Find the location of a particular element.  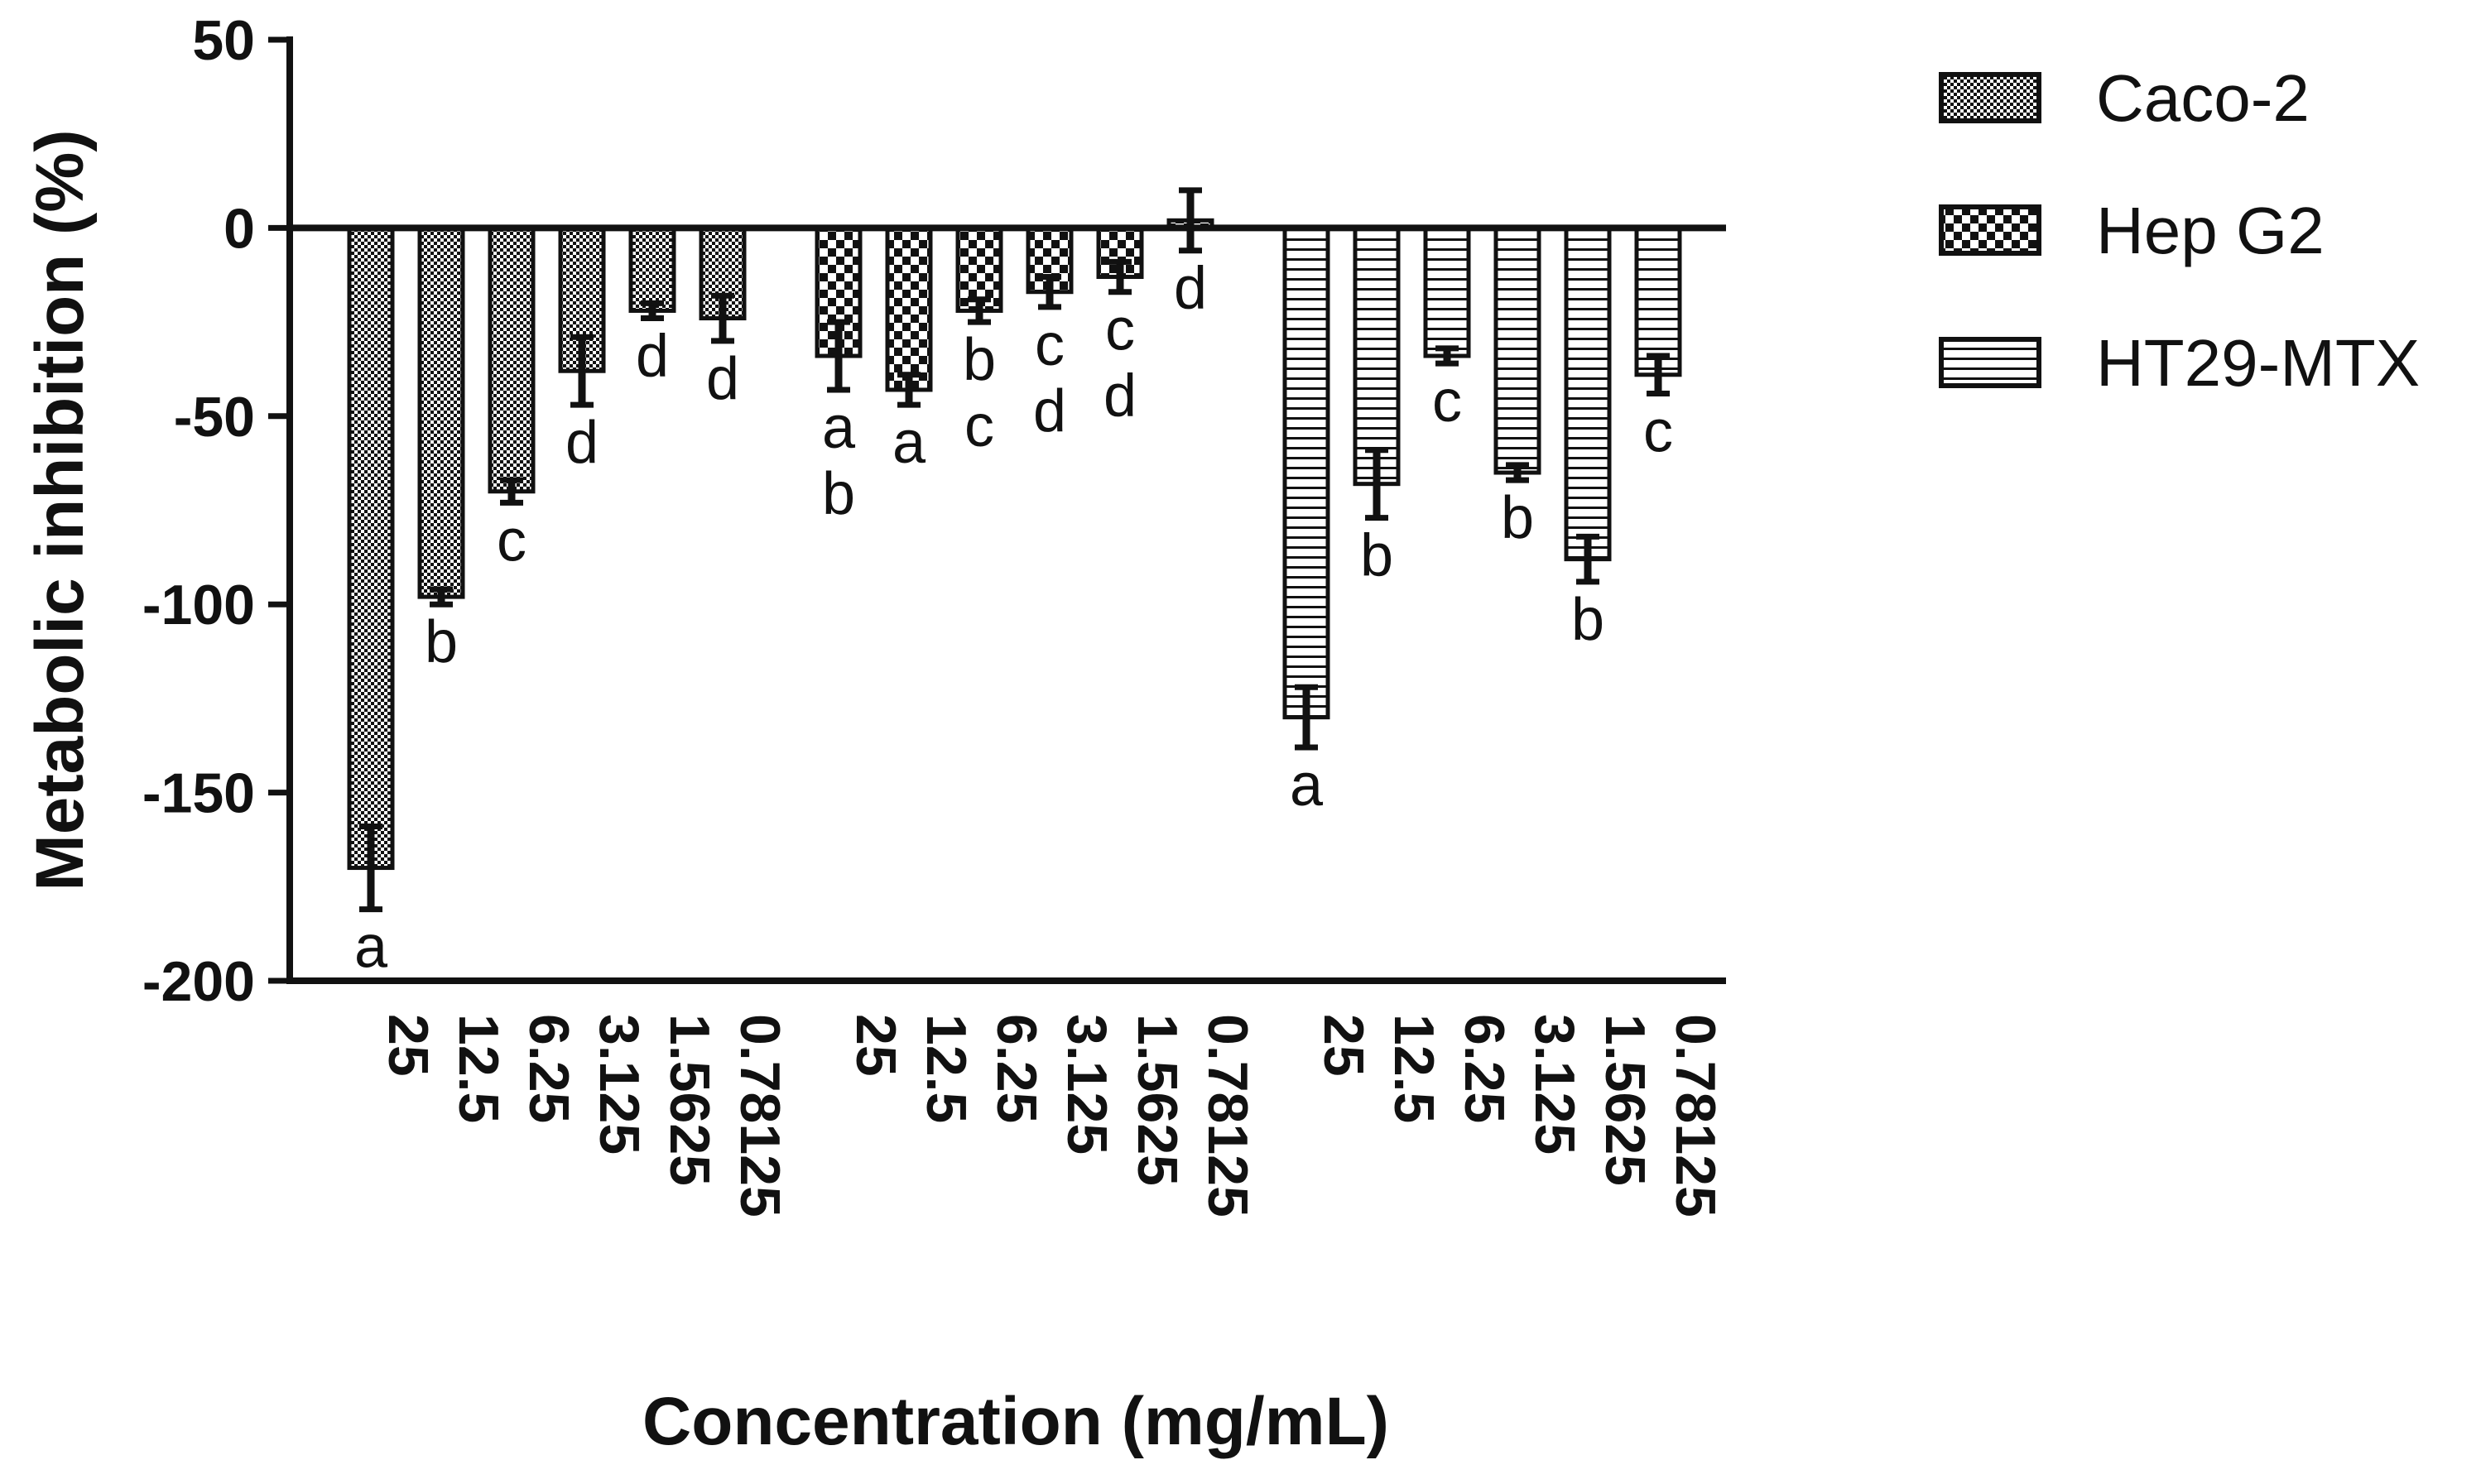

bar-hep-g2-12.5 is located at coordinates (909, 308).